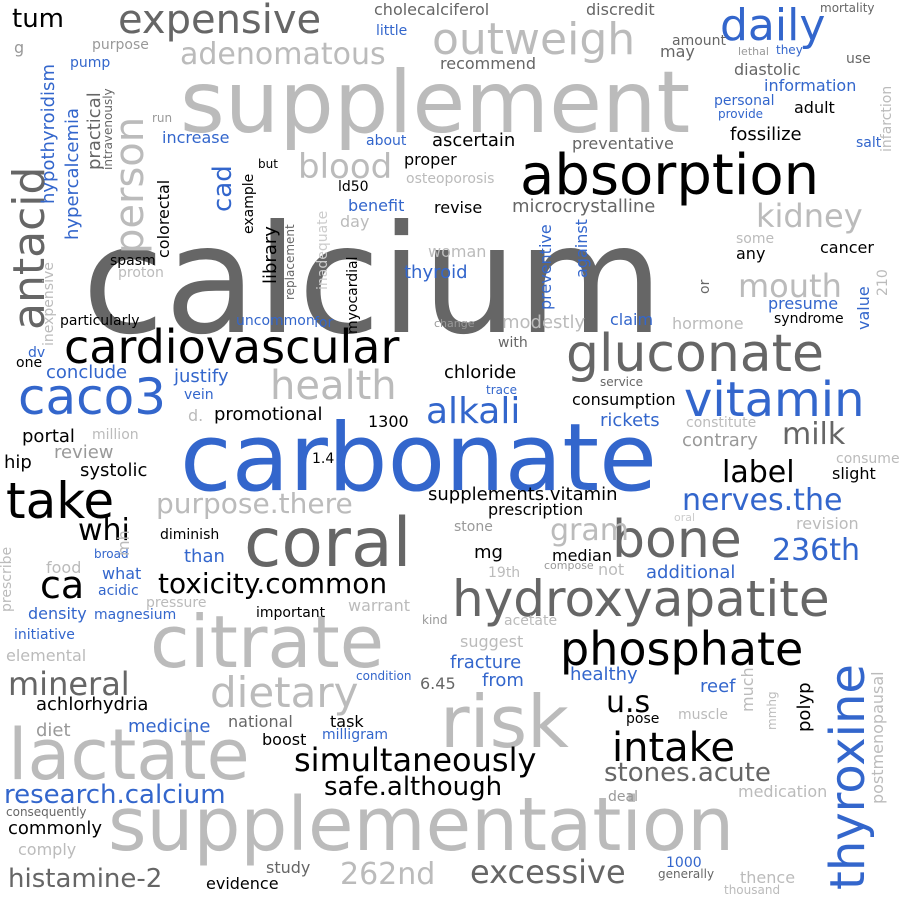 This screenshot has height=900, width=900. Describe the element at coordinates (804, 707) in the screenshot. I see `word-polyp: polyp` at that location.